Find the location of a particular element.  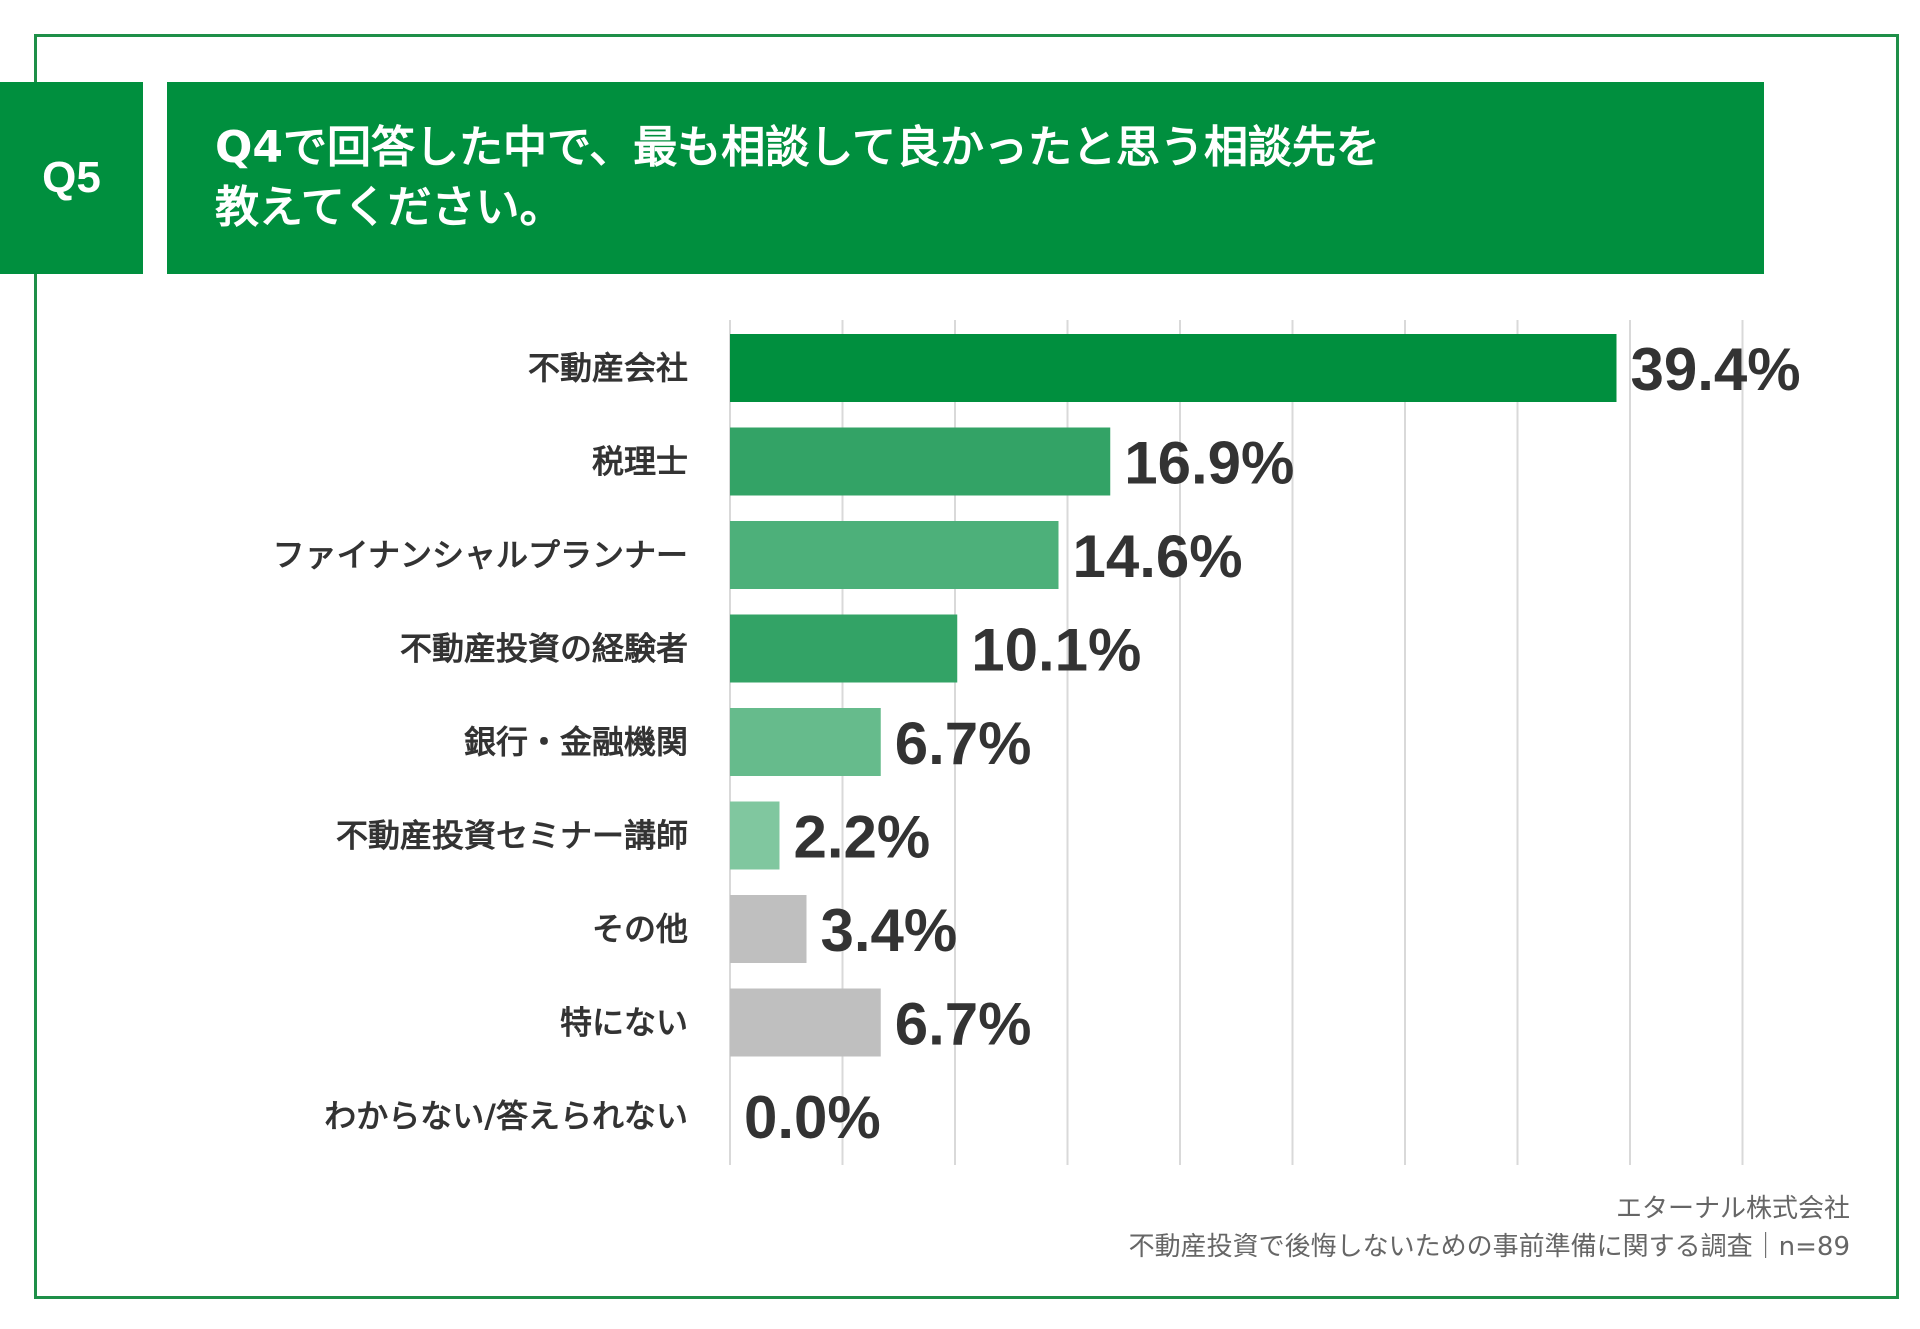

value-label: 39.4% is located at coordinates (1716, 369).